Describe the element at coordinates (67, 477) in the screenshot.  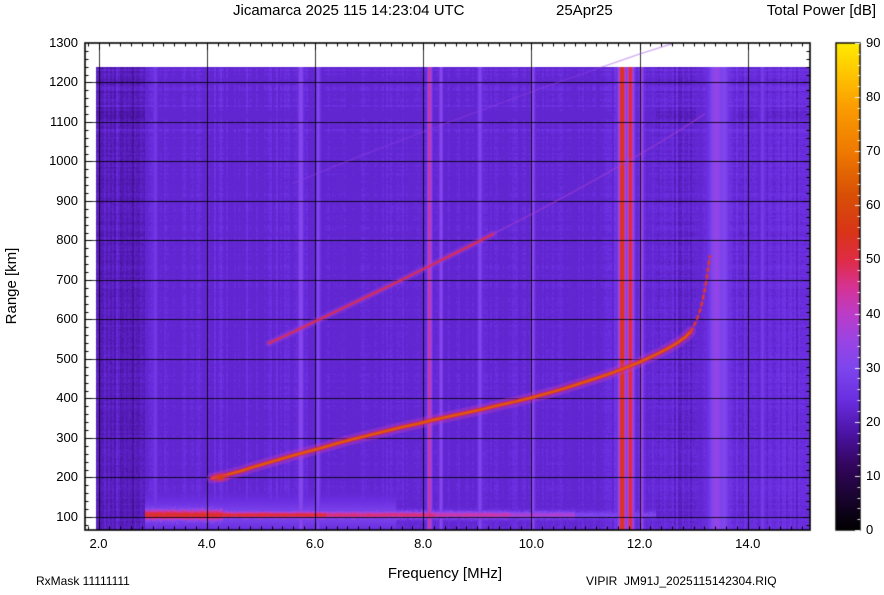
I see `y-tick-label: 200` at that location.